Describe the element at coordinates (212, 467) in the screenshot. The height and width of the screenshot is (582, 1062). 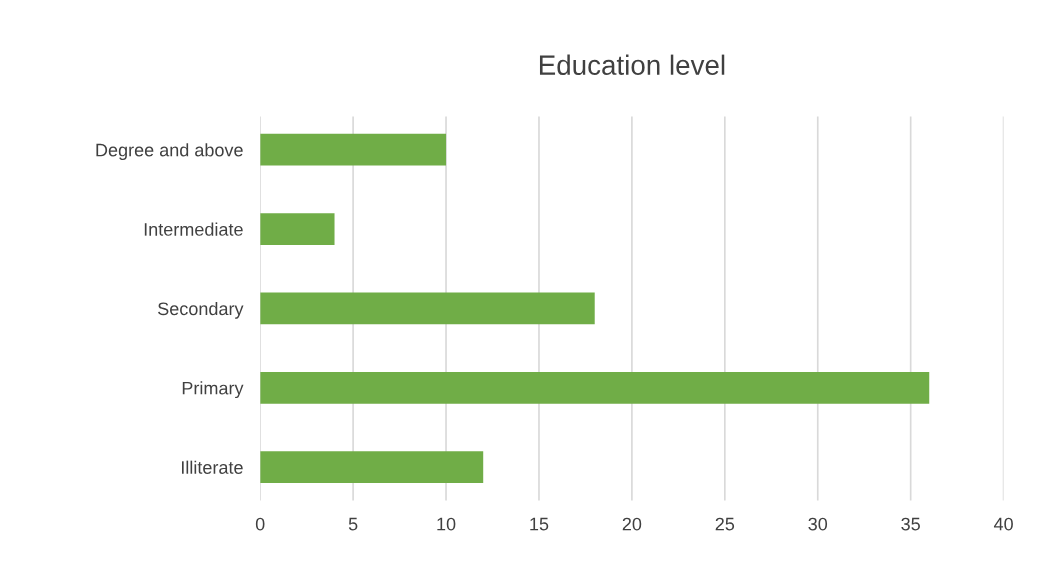
I see `y-tick-label: Illiterate` at that location.